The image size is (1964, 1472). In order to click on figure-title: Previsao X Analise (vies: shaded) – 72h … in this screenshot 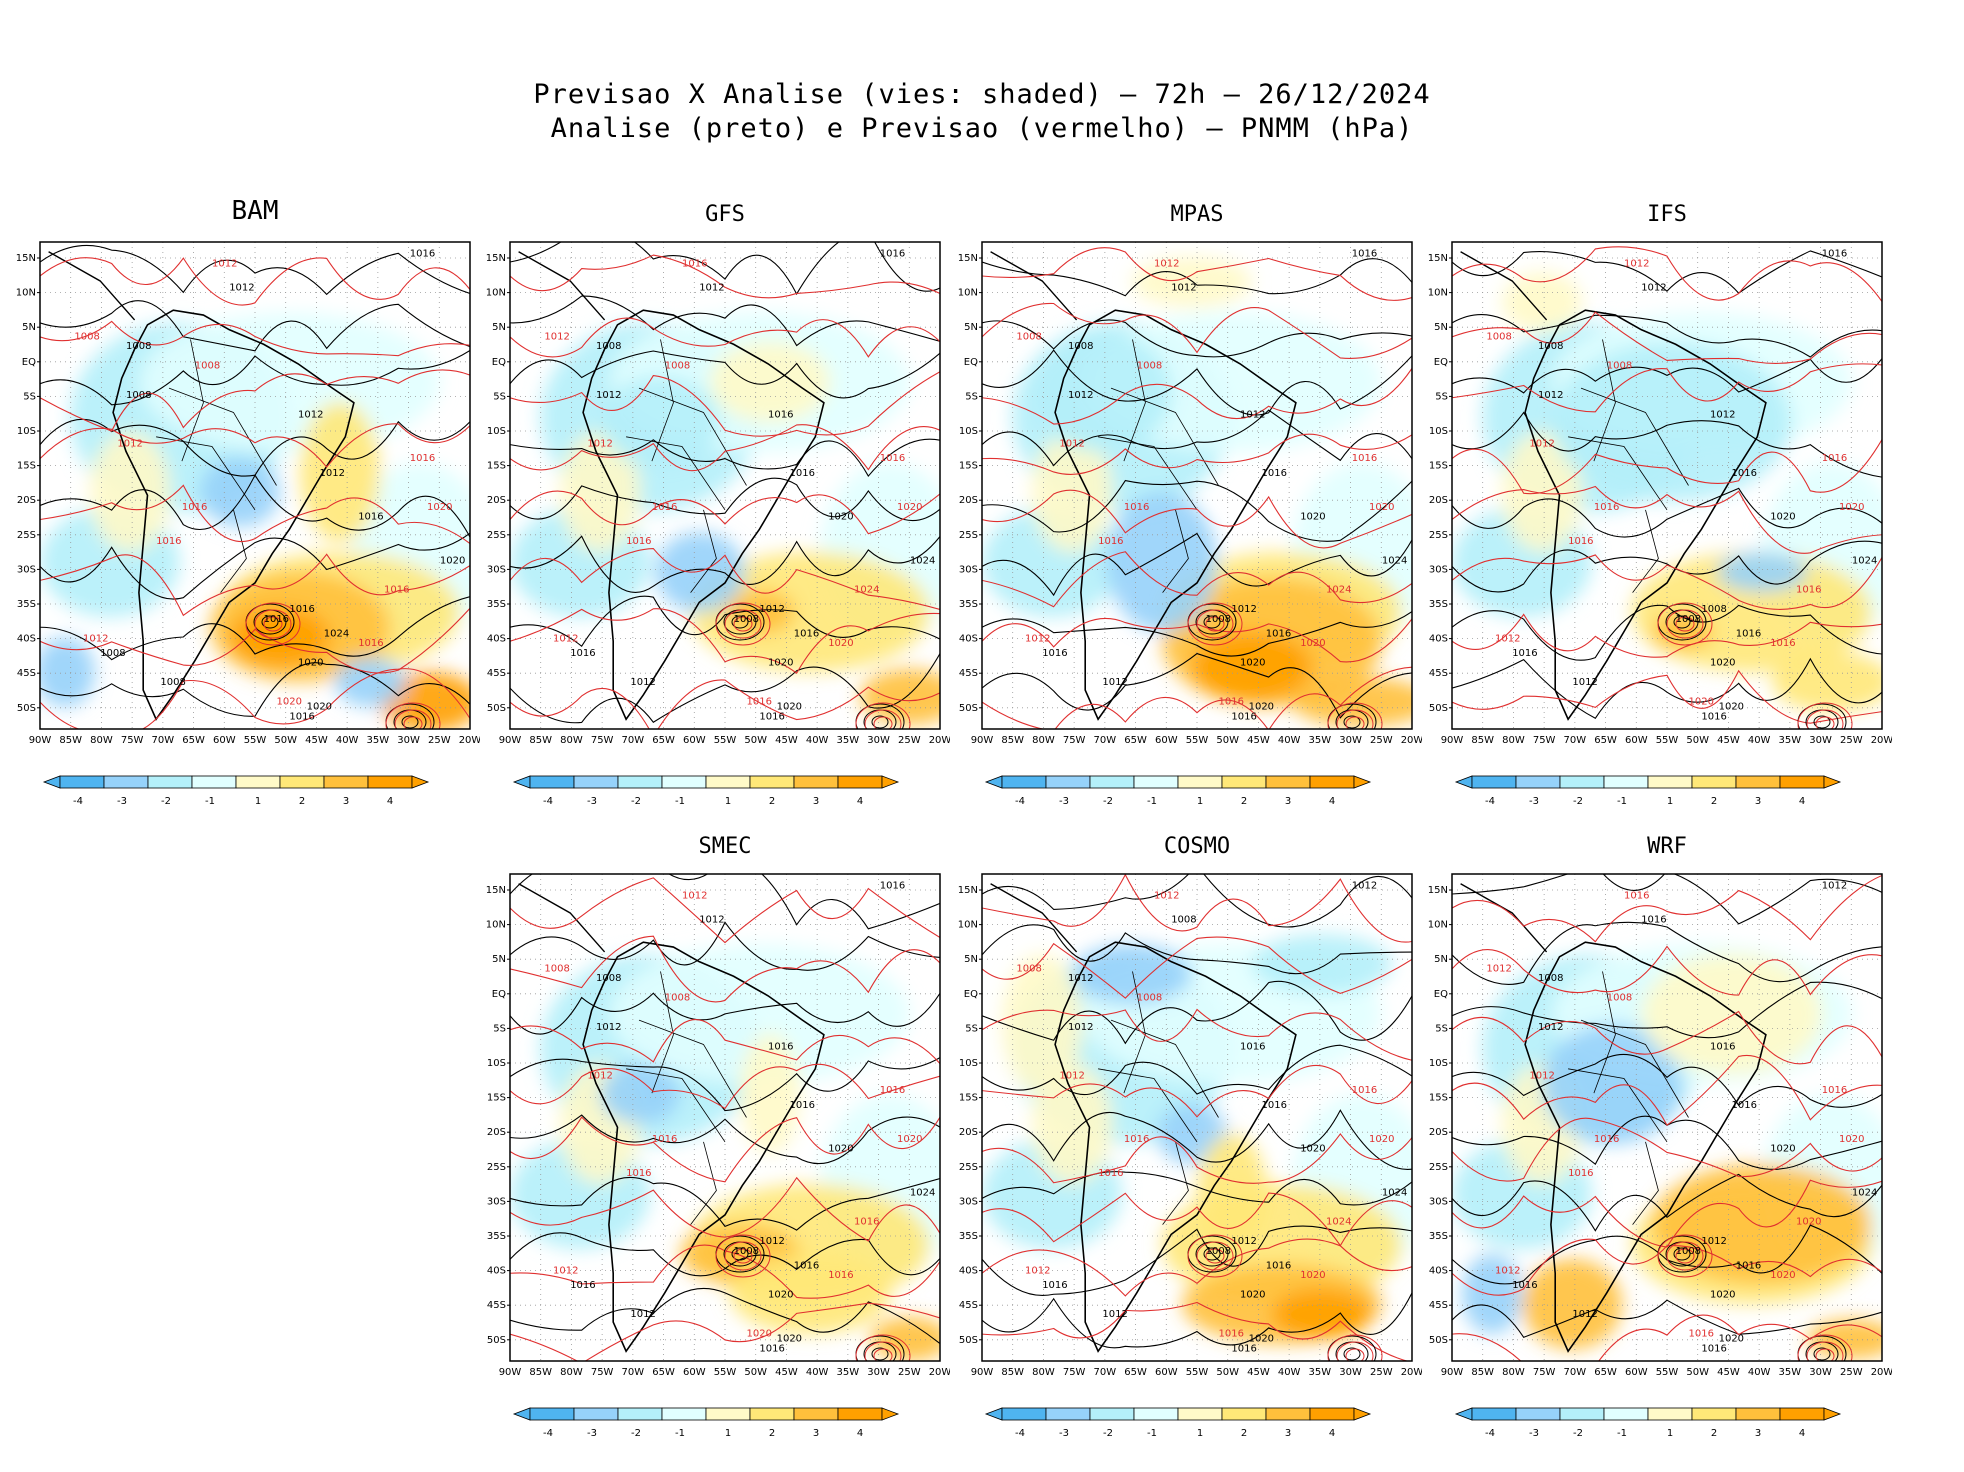, I will do `click(982, 112)`.